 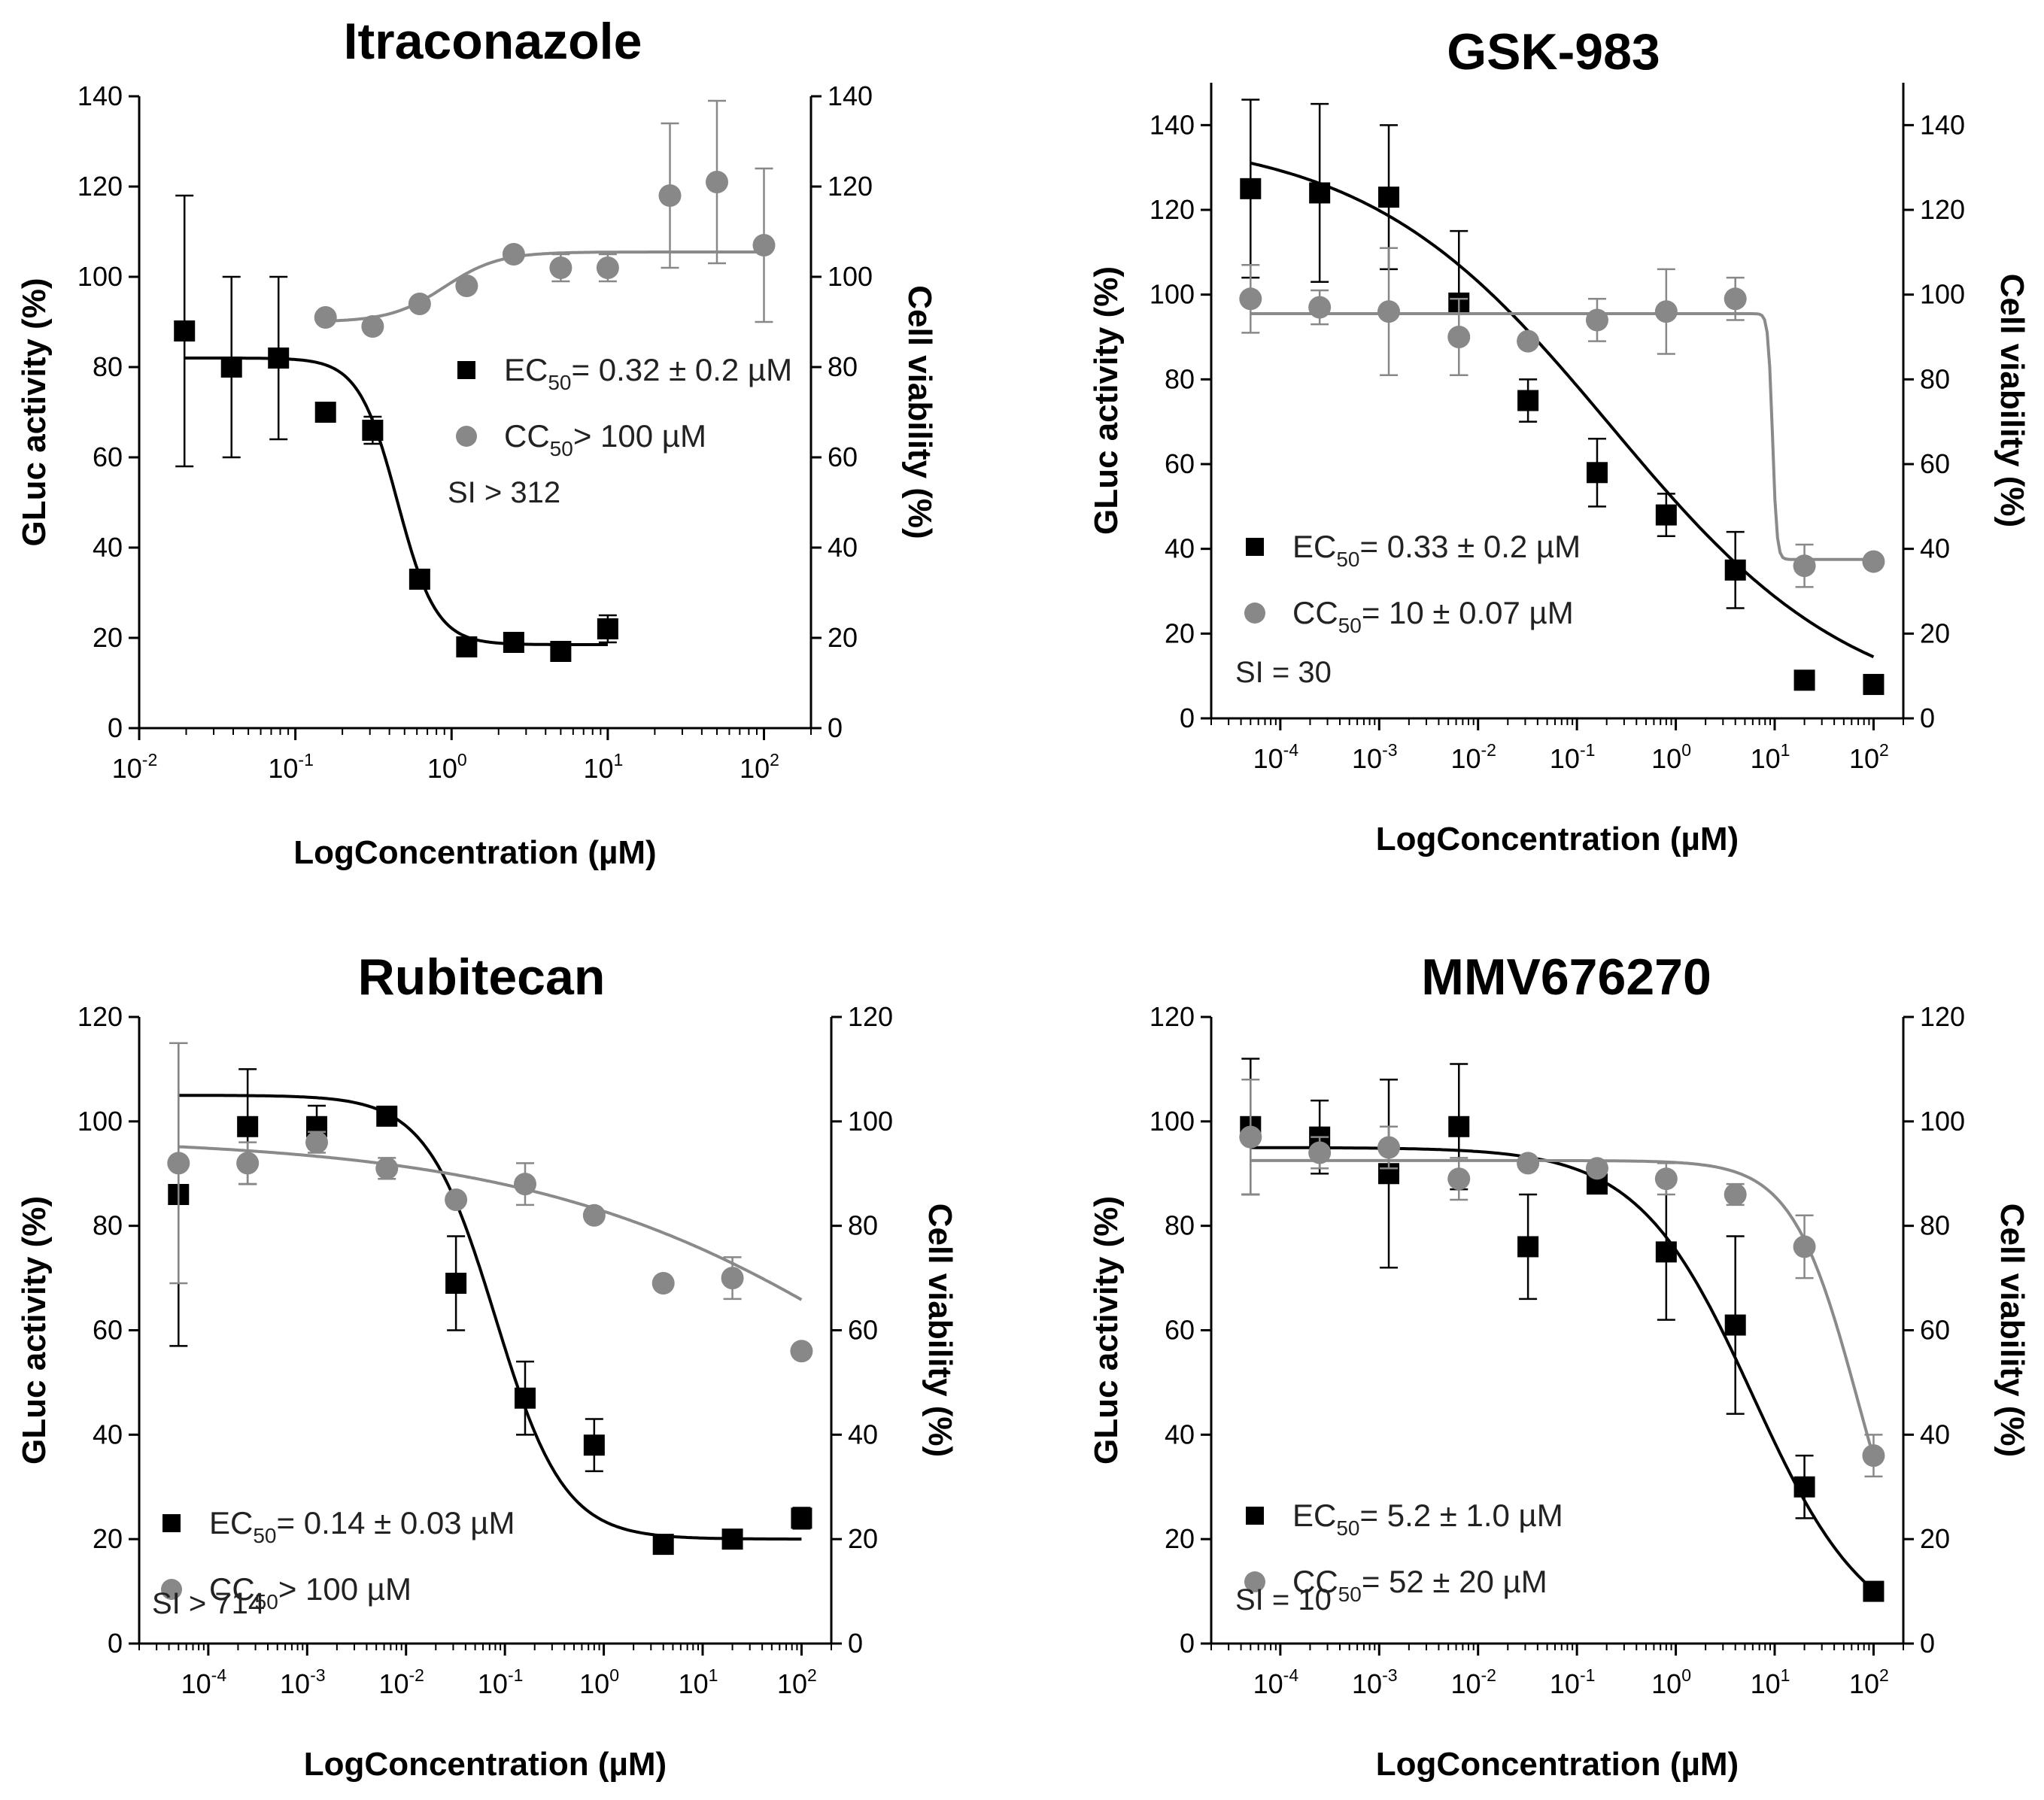 What do you see at coordinates (1106, 1330) in the screenshot?
I see `y-axis-label: GLuc activity (%)` at bounding box center [1106, 1330].